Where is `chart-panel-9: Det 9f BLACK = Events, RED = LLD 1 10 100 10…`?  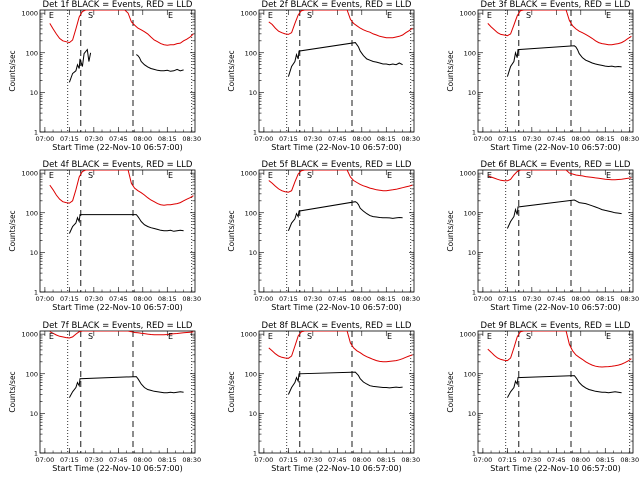 chart-panel-9: Det 9f BLACK = Events, RED = LLD 1 10 100 10… is located at coordinates (542, 397).